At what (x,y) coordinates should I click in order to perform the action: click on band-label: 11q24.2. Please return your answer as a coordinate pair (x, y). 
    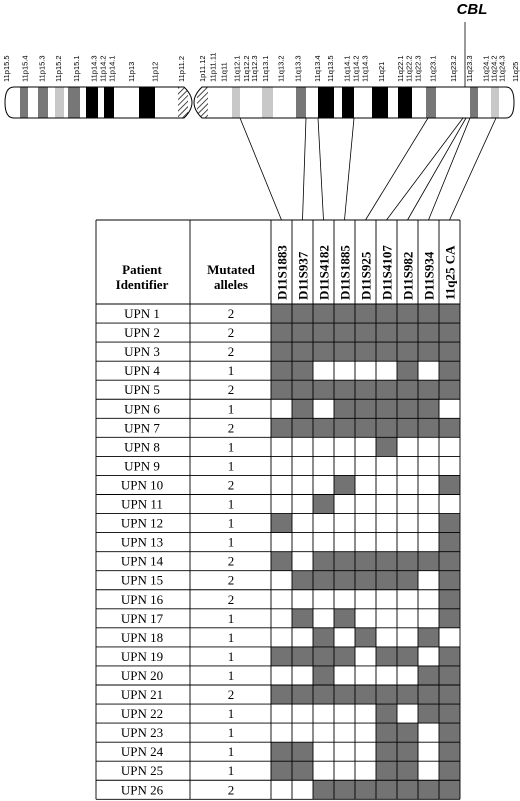
    Looking at the image, I should click on (493, 68).